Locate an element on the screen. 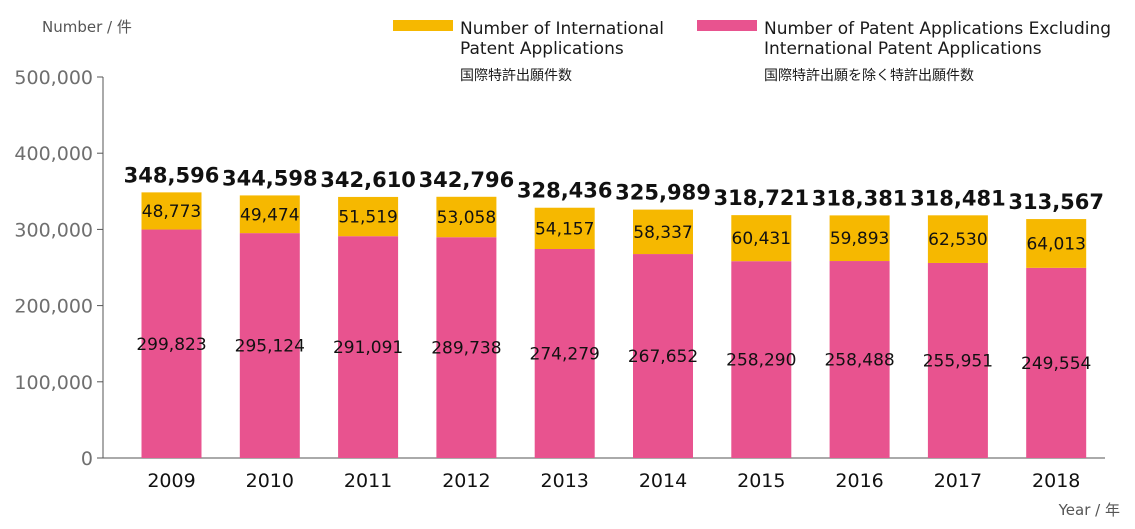 This screenshot has width=1135, height=529. bar-label-international: 53,058 is located at coordinates (466, 218).